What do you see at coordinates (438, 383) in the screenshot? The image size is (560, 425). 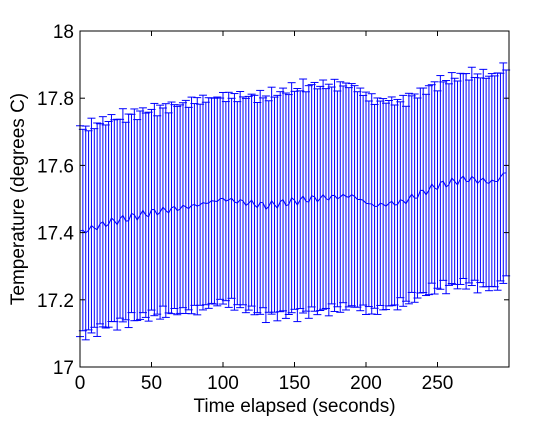 I see `x-tick-label: 250` at bounding box center [438, 383].